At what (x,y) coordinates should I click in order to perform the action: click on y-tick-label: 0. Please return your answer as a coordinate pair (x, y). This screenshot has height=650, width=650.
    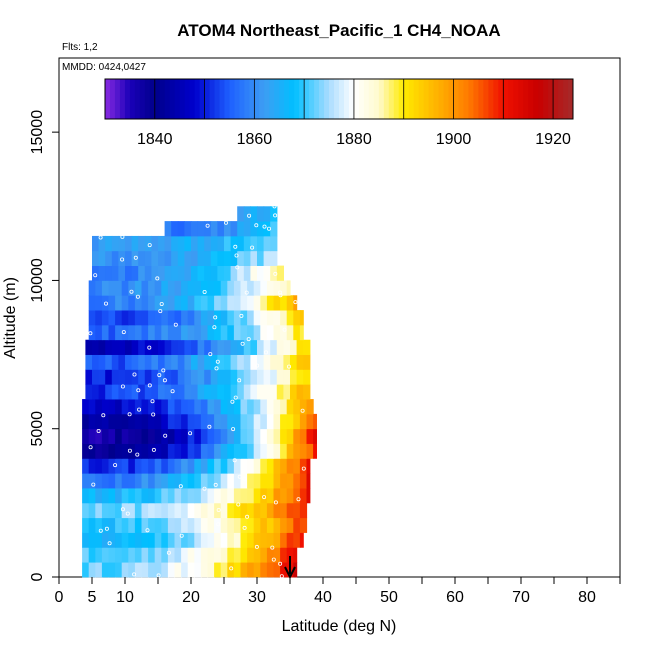
    Looking at the image, I should click on (37, 576).